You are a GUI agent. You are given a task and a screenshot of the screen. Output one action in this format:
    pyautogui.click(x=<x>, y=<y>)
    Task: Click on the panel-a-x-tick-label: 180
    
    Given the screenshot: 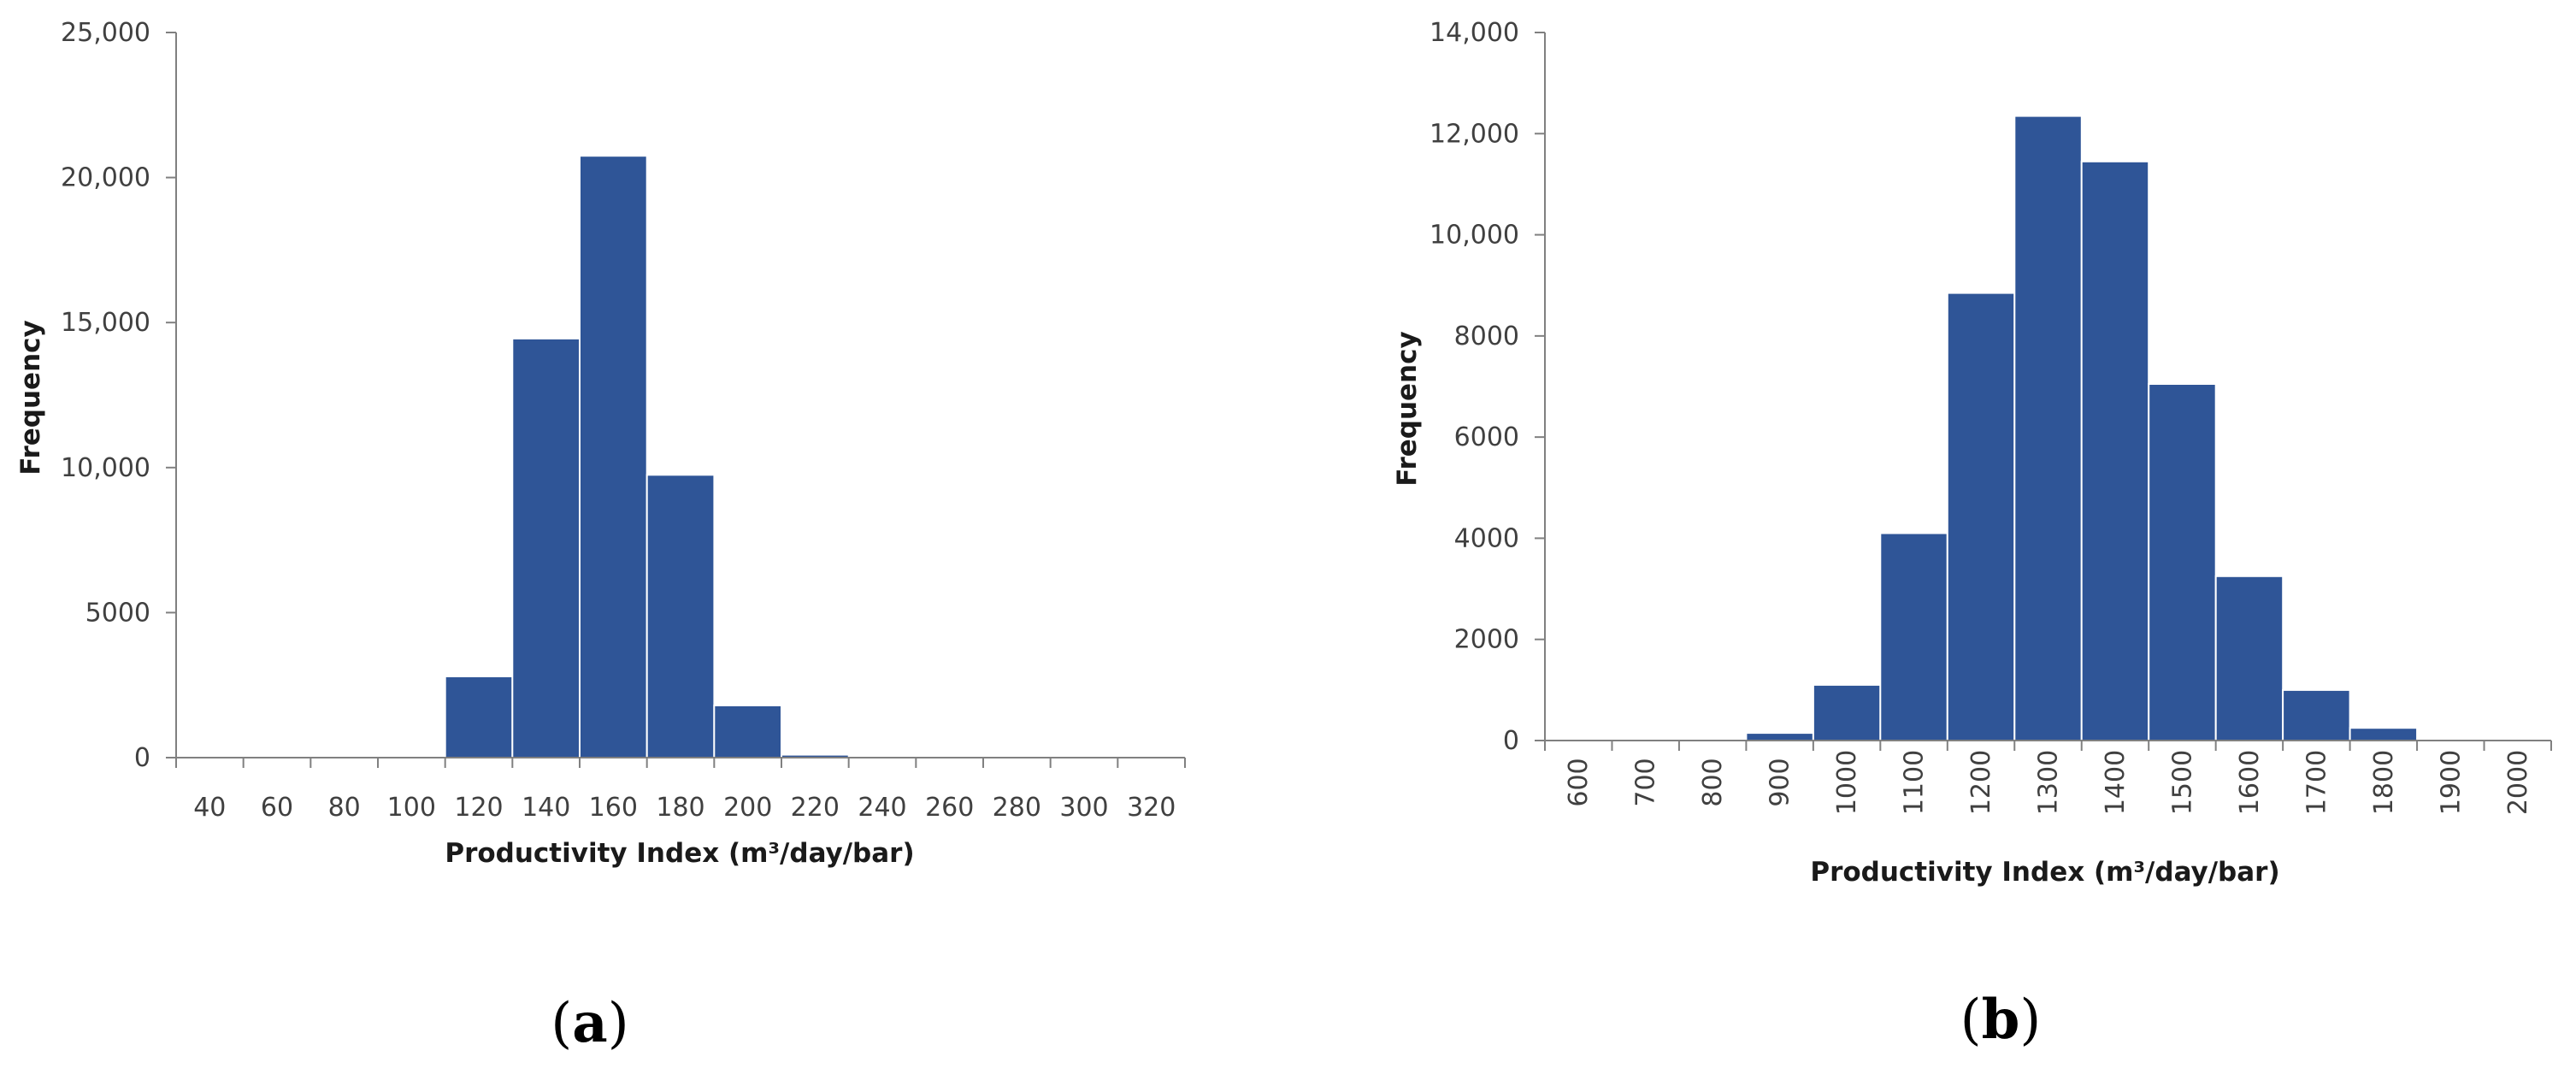 What is the action you would take?
    pyautogui.click(x=680, y=808)
    